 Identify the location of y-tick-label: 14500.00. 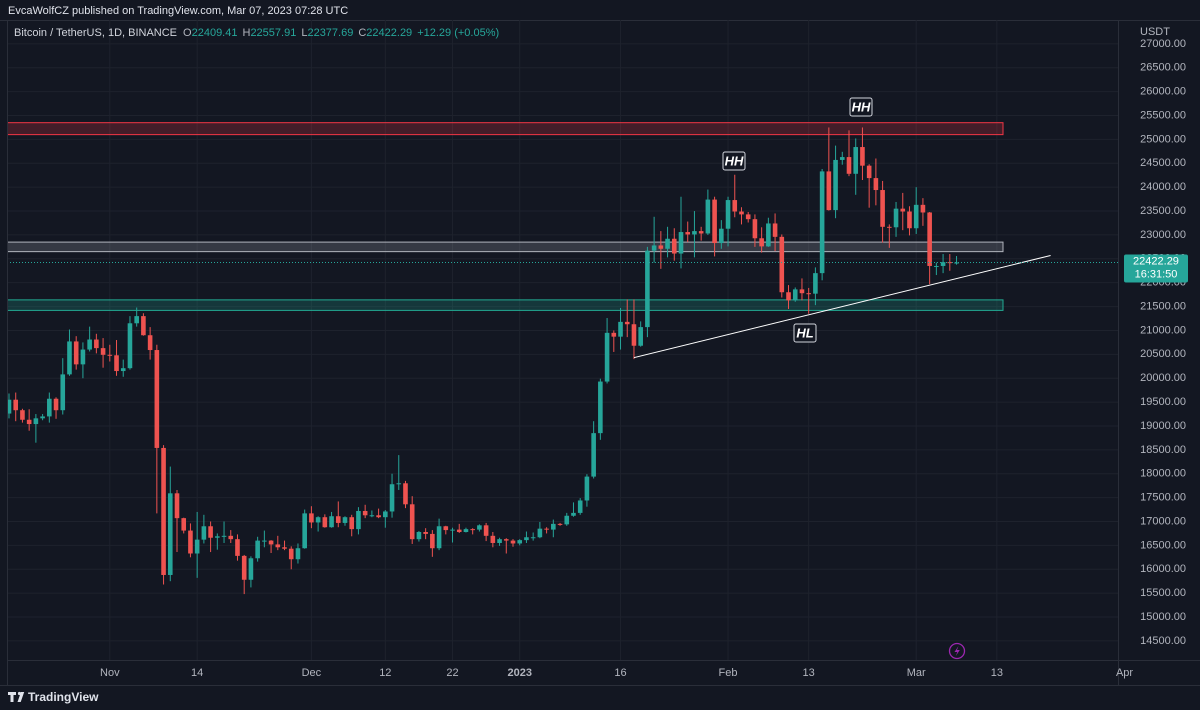
(1163, 641).